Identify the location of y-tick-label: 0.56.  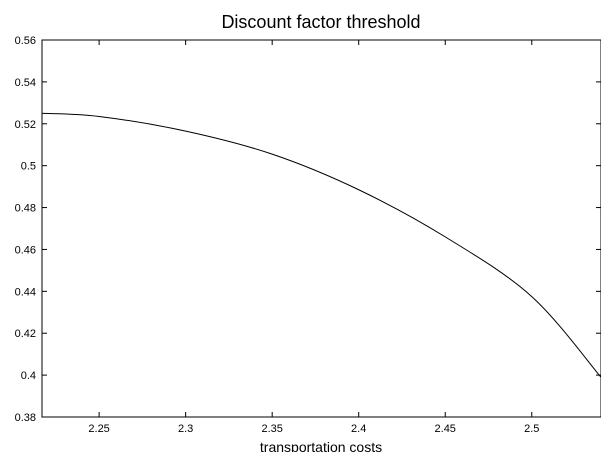
(25, 41).